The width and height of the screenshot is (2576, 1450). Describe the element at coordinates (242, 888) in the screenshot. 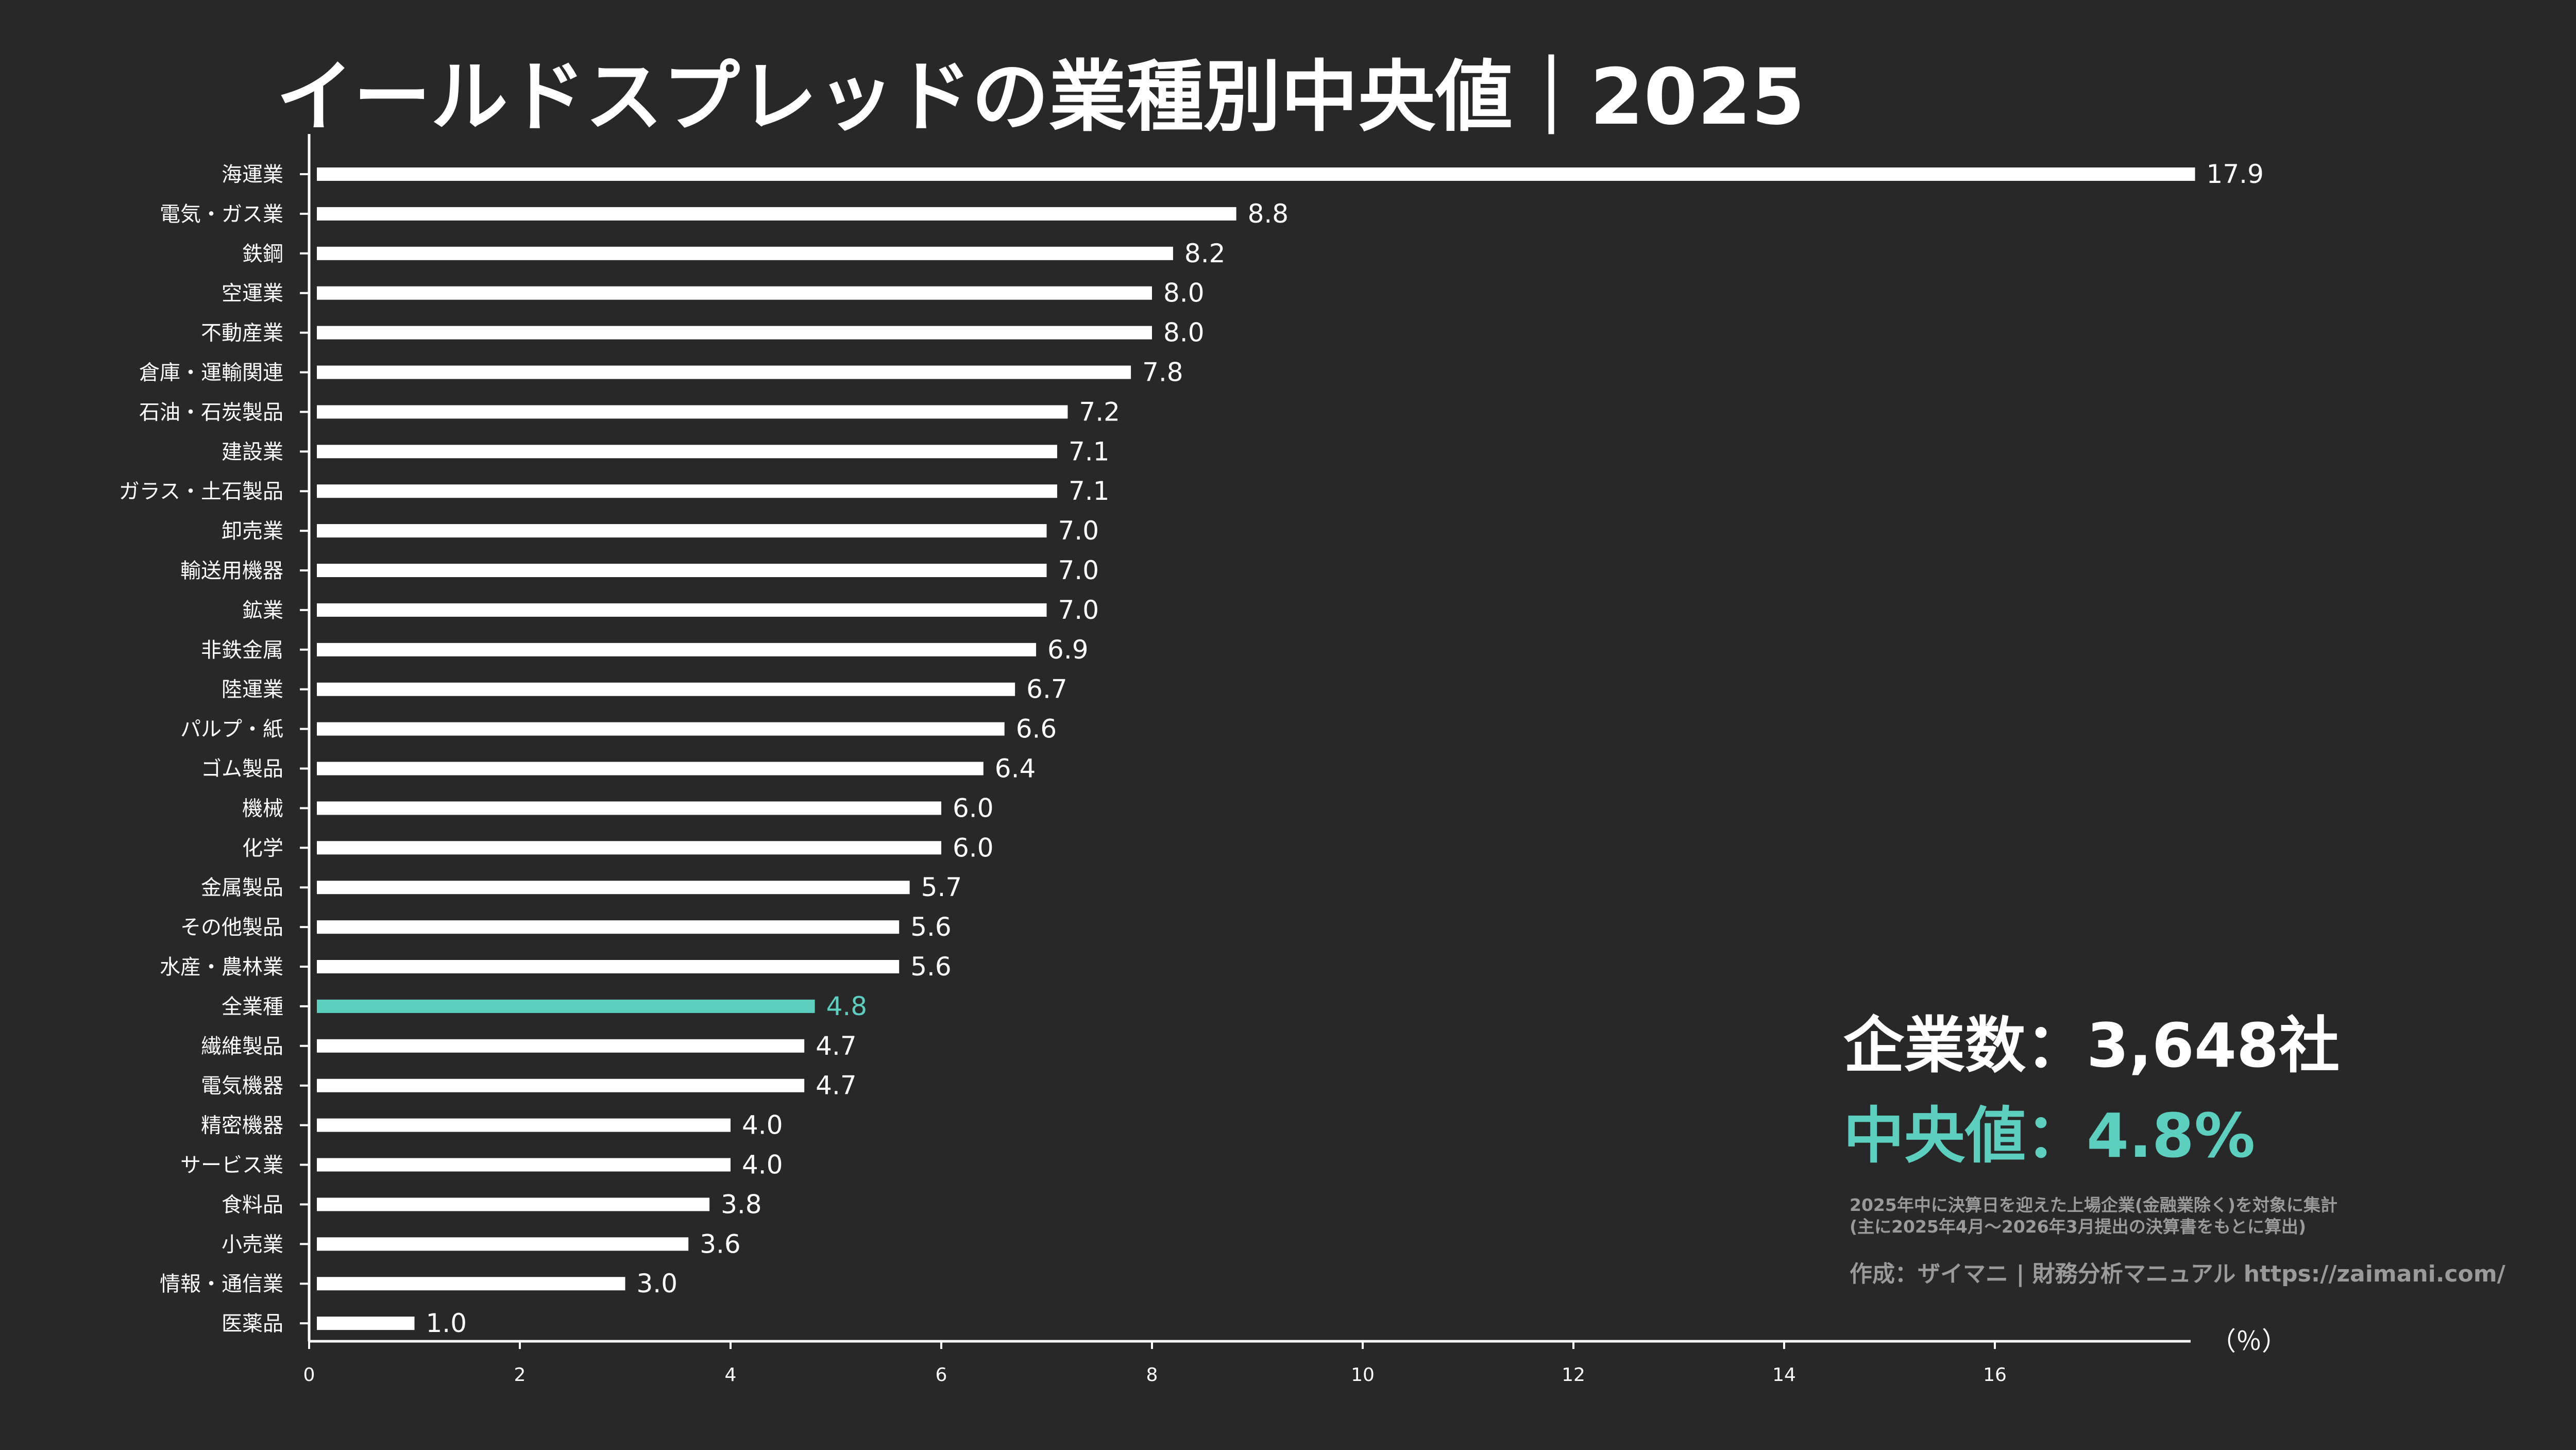

I see `category-label: 金属製品` at that location.